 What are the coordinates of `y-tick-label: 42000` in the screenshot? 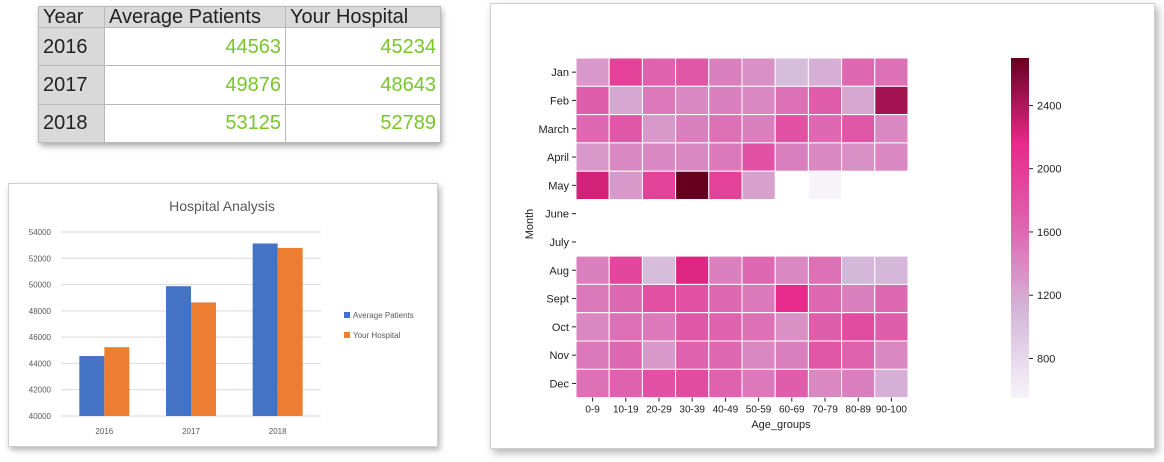 It's located at (40, 390).